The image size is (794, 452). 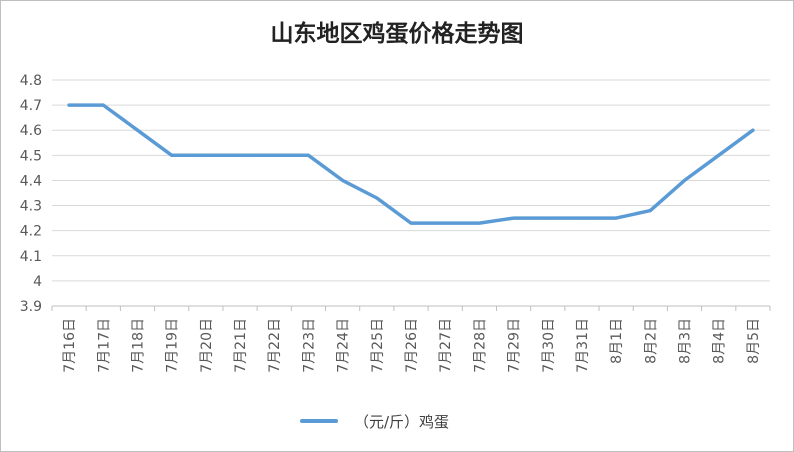 I want to click on x-tick-label: 7月23日, so click(x=309, y=345).